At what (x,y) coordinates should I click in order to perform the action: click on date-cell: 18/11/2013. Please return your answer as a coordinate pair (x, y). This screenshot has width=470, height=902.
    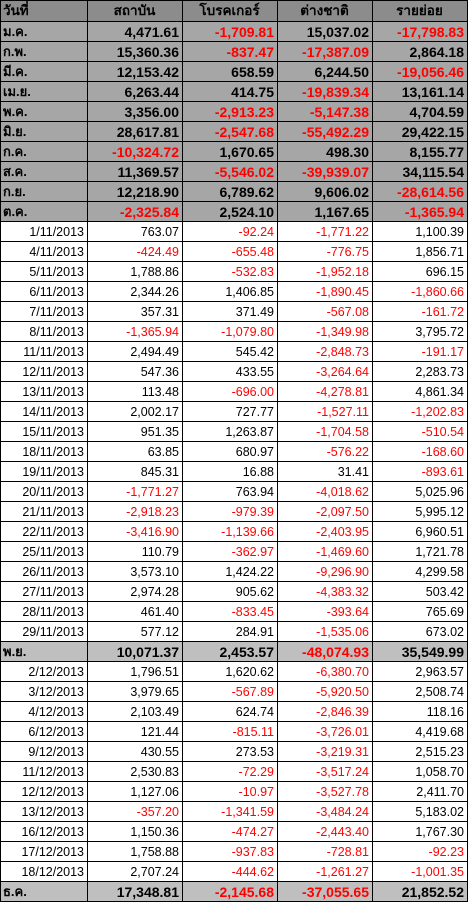
    Looking at the image, I should click on (44, 452).